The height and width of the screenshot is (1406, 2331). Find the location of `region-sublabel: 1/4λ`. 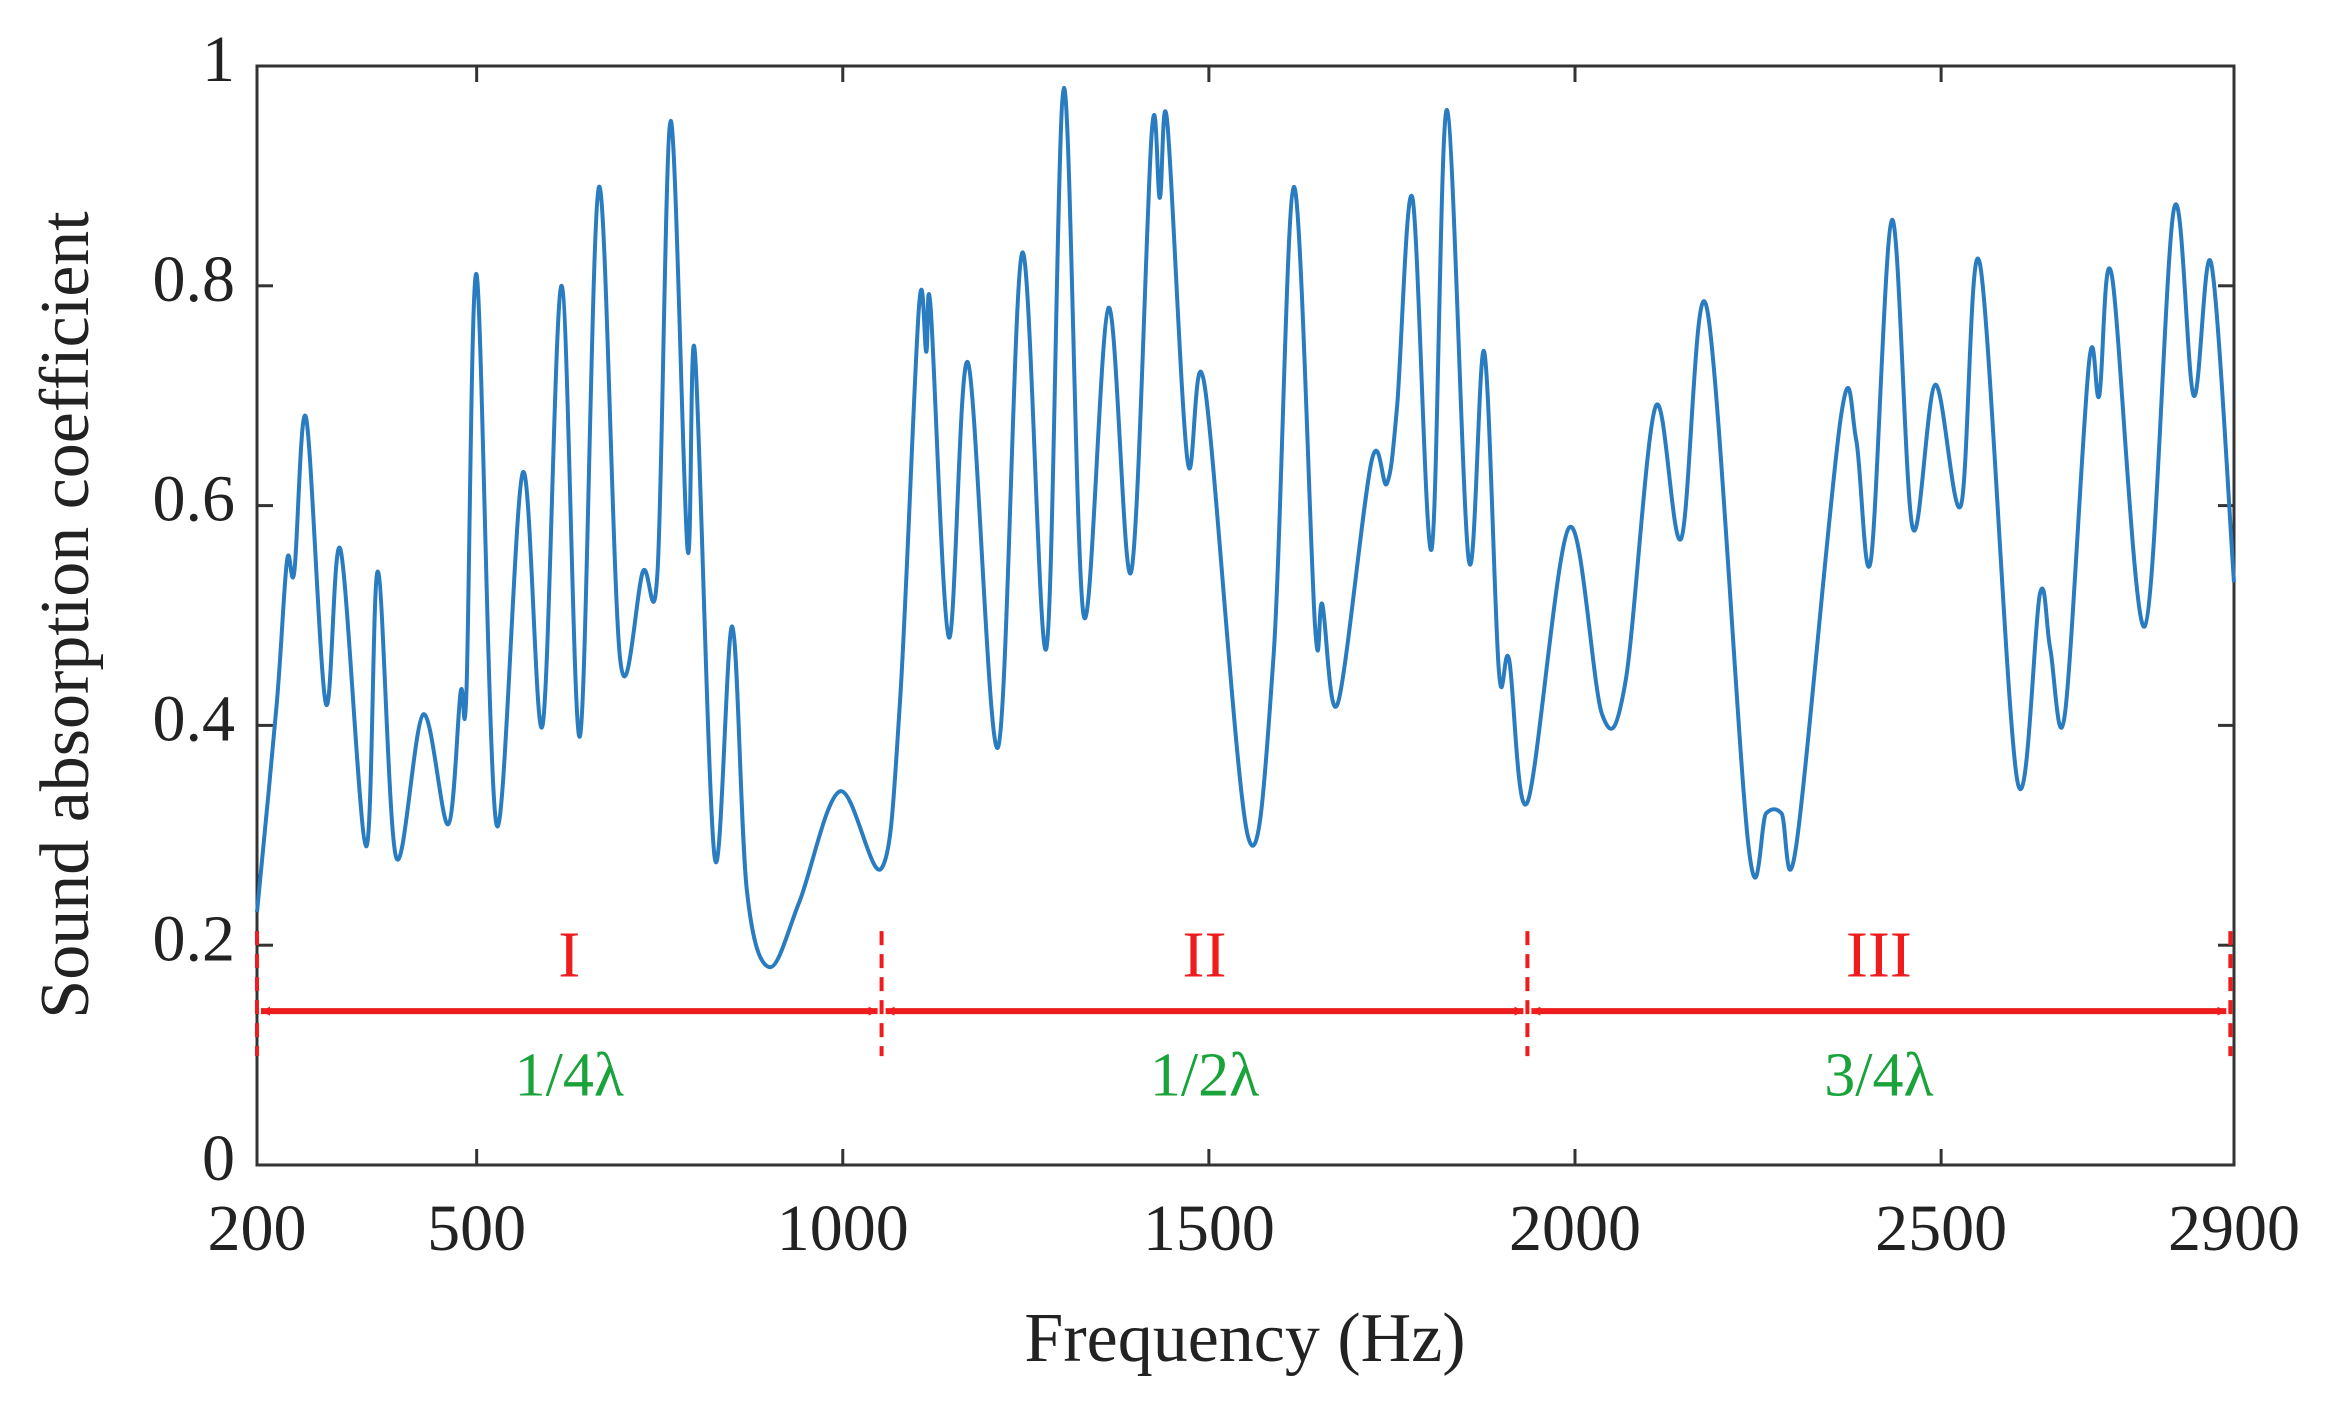

region-sublabel: 1/4λ is located at coordinates (569, 1075).